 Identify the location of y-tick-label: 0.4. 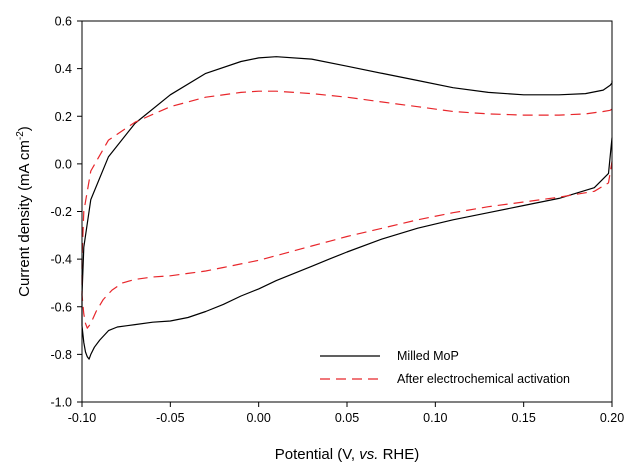
(63, 69).